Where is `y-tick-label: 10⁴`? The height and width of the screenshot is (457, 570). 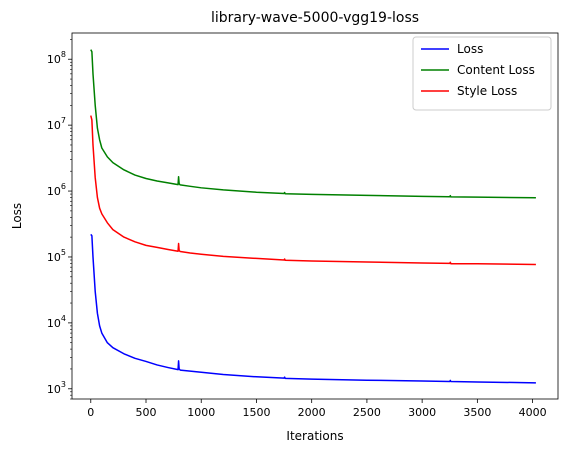
y-tick-label: 10⁴ is located at coordinates (56, 322).